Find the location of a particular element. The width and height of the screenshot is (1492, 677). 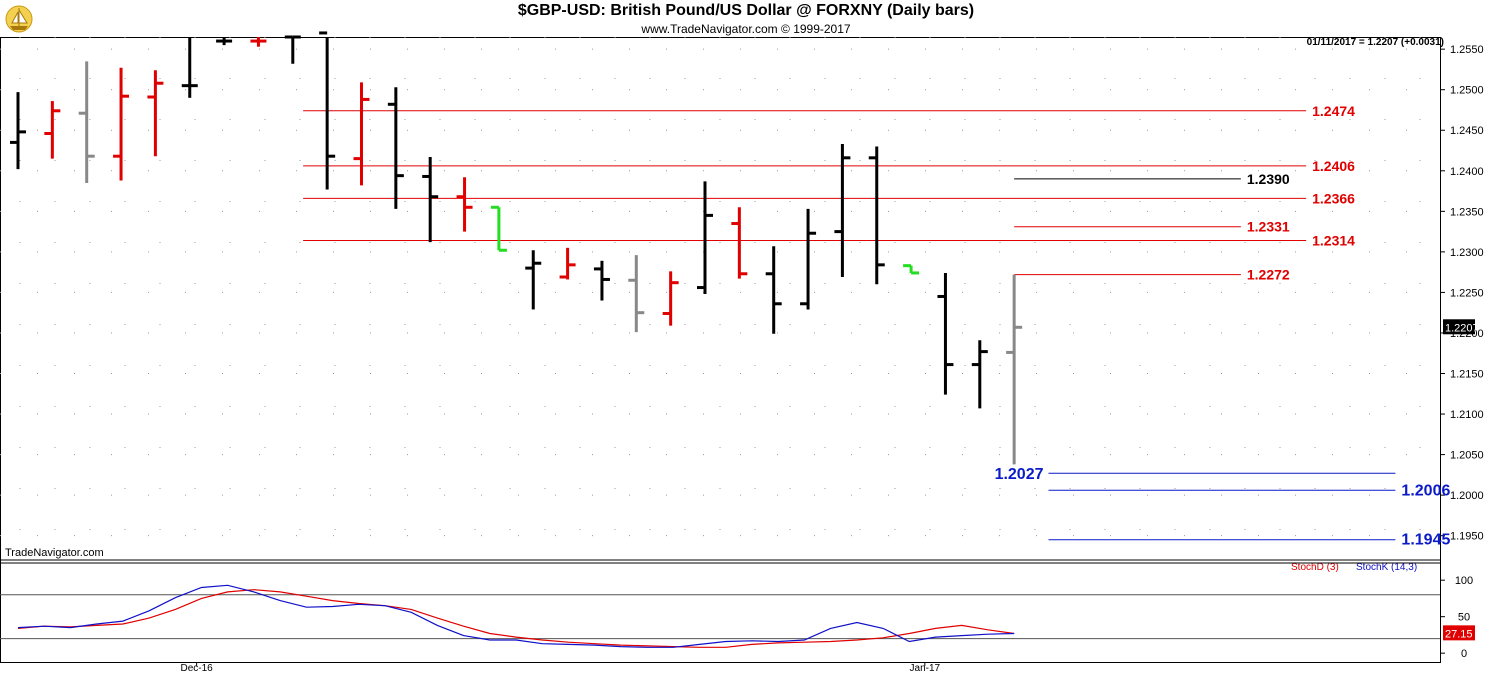

stochd-line is located at coordinates (516, 618).